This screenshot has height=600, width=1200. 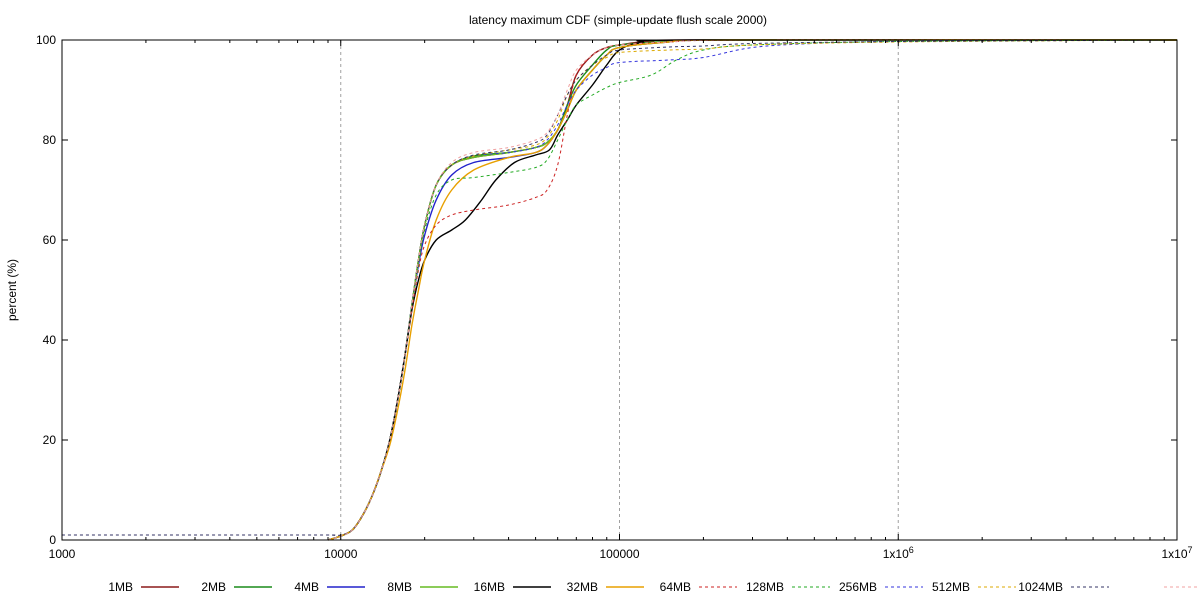 I want to click on legend-label-256mb: 256MB, so click(x=858, y=587).